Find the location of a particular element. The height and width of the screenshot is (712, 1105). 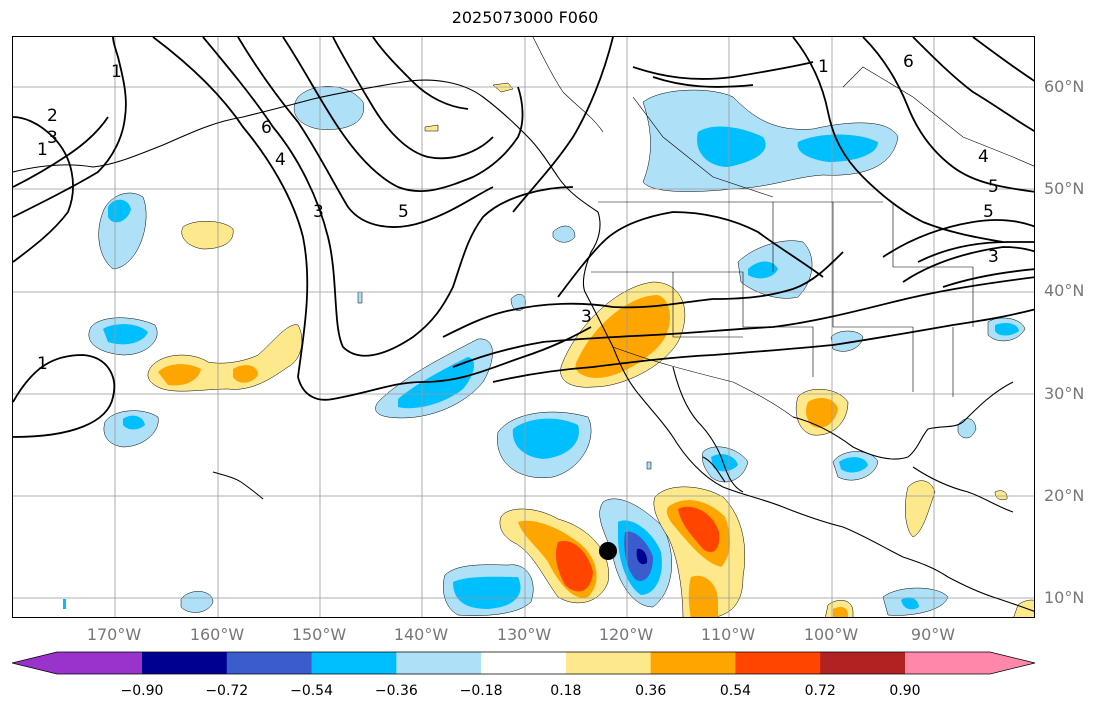

lon-label-100w: 100°W is located at coordinates (831, 634).